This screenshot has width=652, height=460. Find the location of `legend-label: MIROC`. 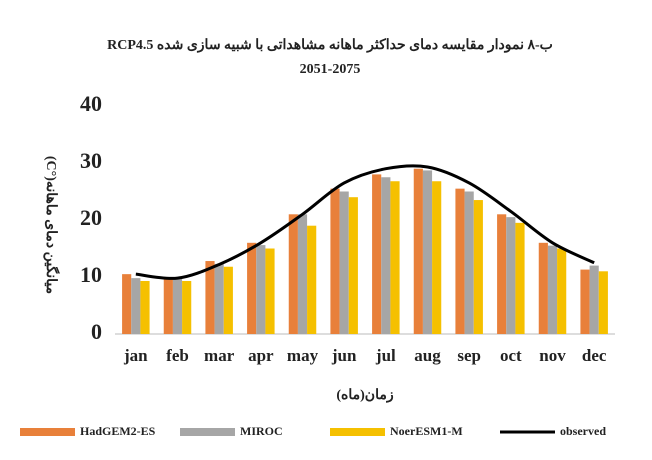

legend-label: MIROC is located at coordinates (261, 431).